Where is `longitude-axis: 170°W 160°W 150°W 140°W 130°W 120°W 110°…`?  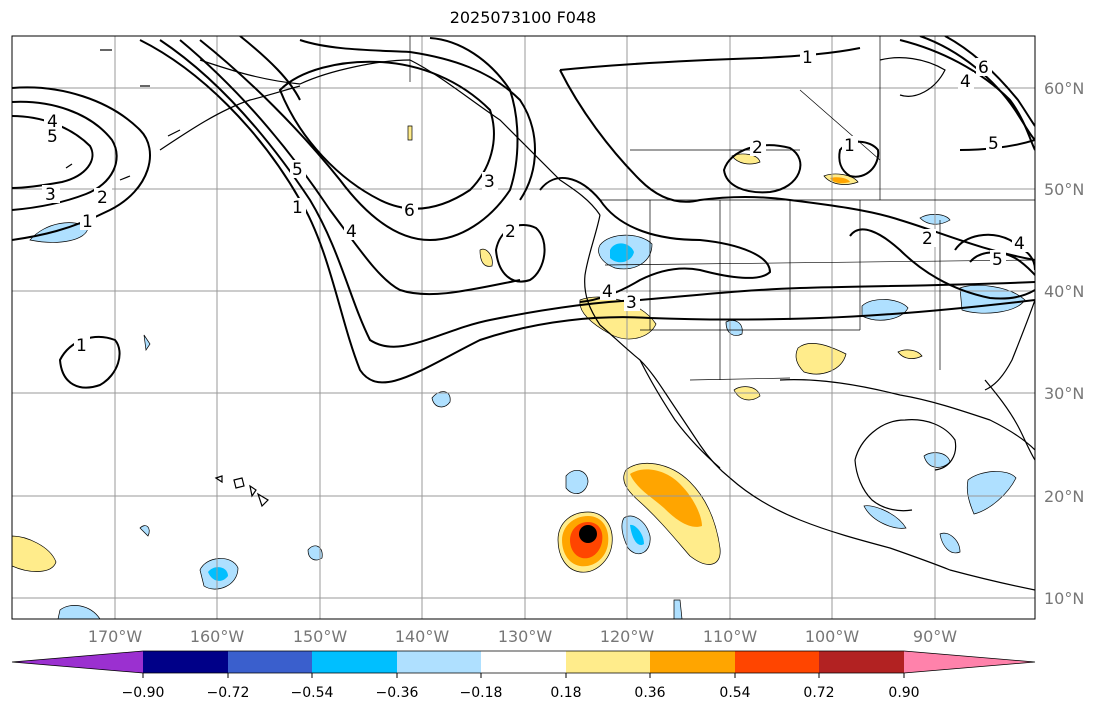 longitude-axis: 170°W 160°W 150°W 140°W 130°W 120°W 110°… is located at coordinates (522, 636).